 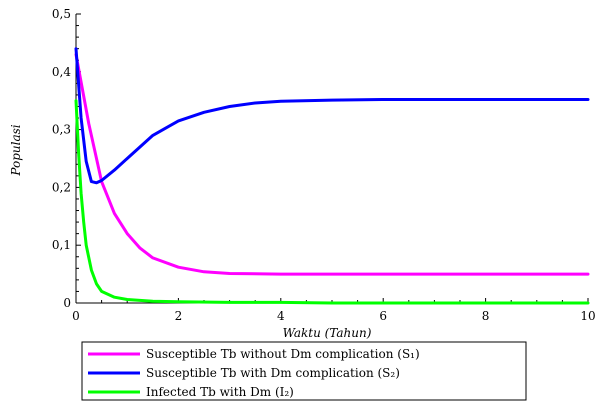 What do you see at coordinates (61, 187) in the screenshot?
I see `y-tick-label: 0,2` at bounding box center [61, 187].